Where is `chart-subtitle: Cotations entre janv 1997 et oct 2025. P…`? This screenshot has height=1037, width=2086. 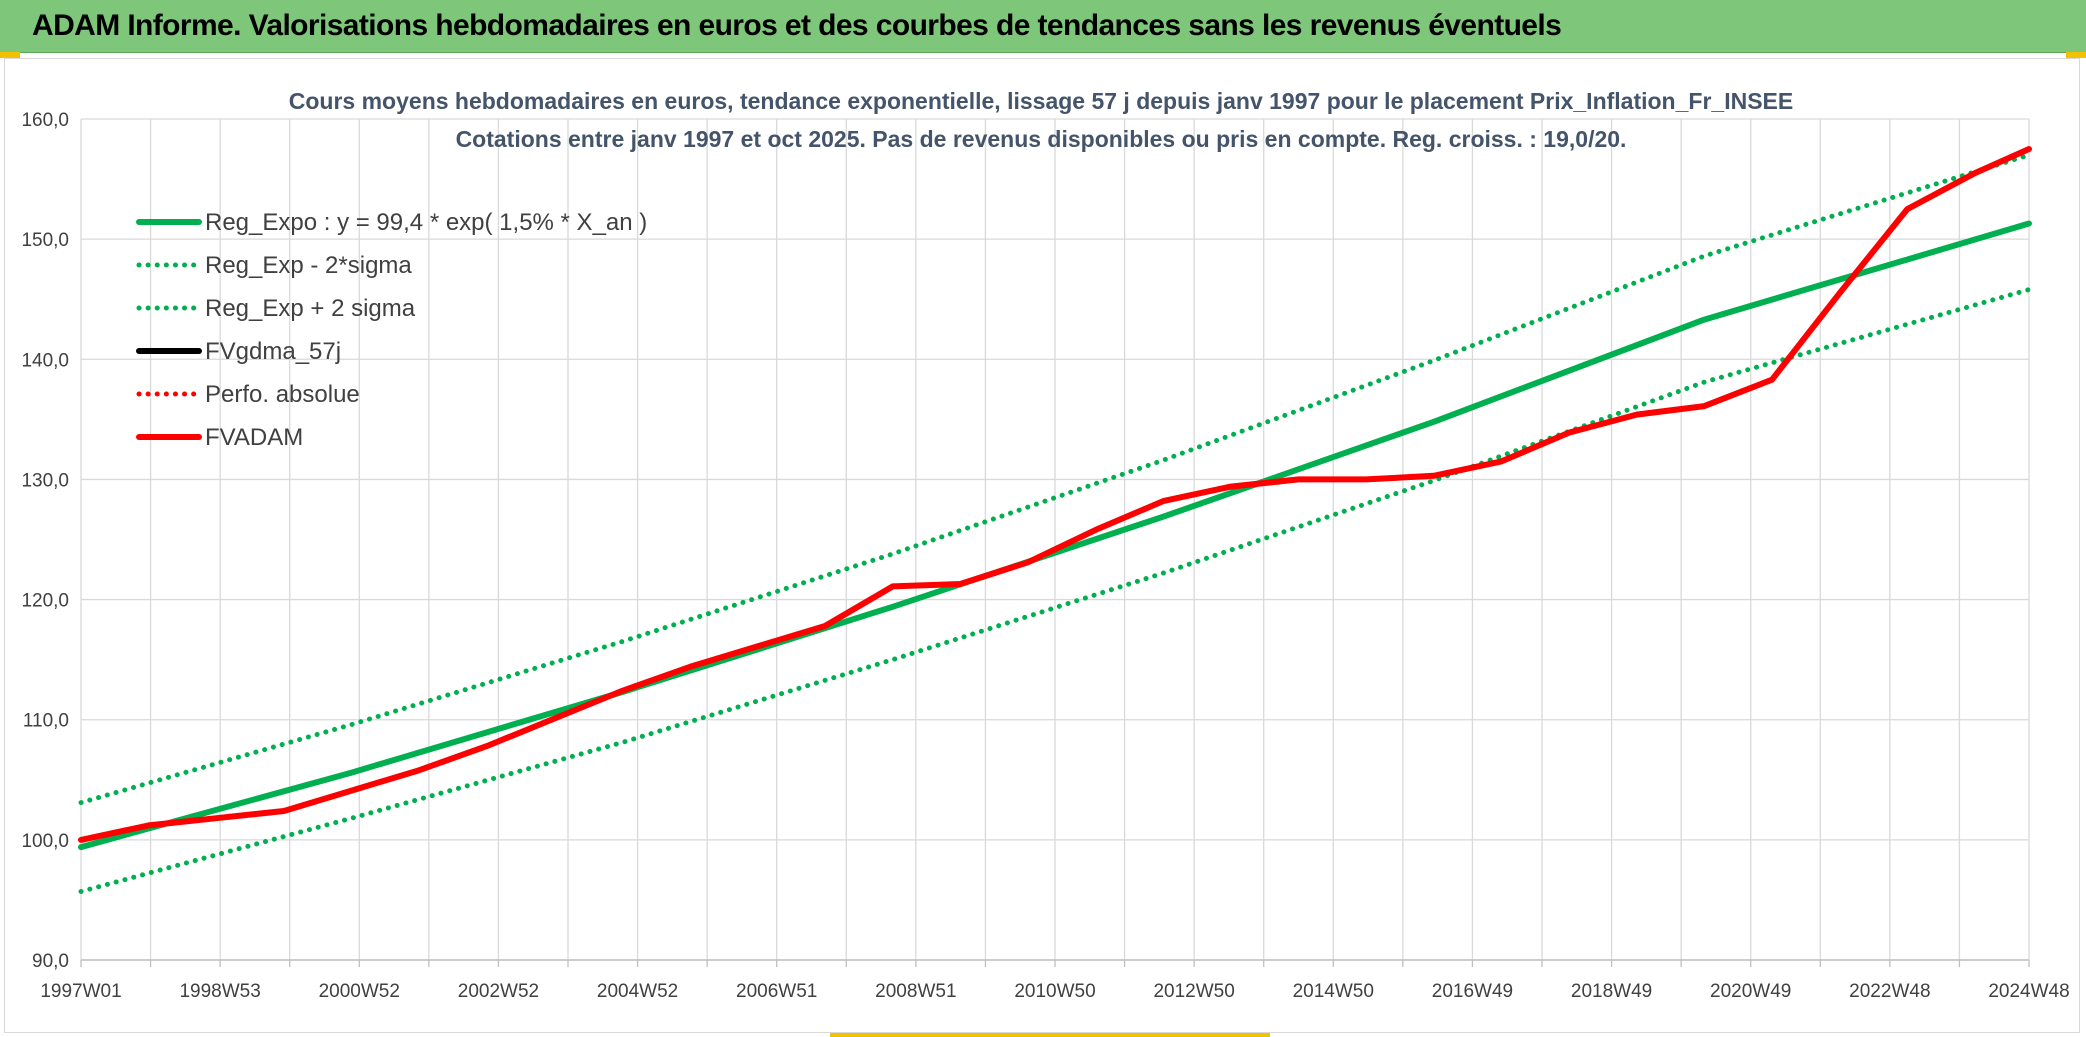 chart-subtitle: Cotations entre janv 1997 et oct 2025. P… is located at coordinates (1041, 139).